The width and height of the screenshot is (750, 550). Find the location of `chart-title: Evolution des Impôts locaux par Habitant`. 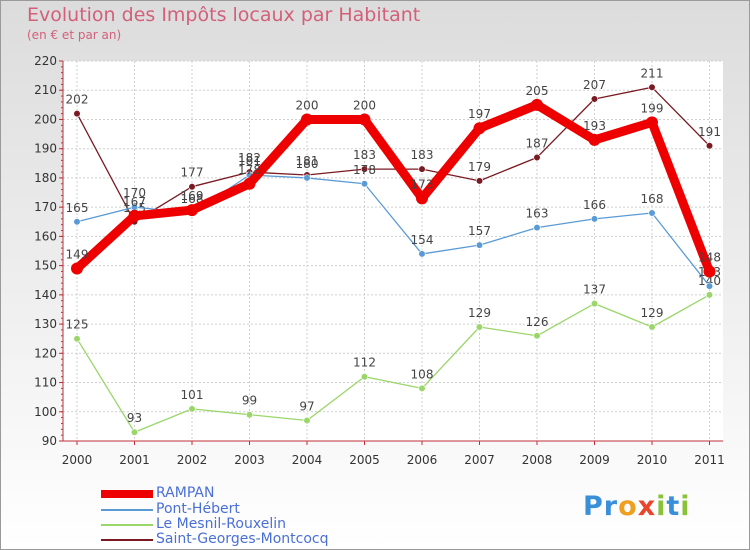

chart-title: Evolution des Impôts locaux par Habitant is located at coordinates (224, 15).